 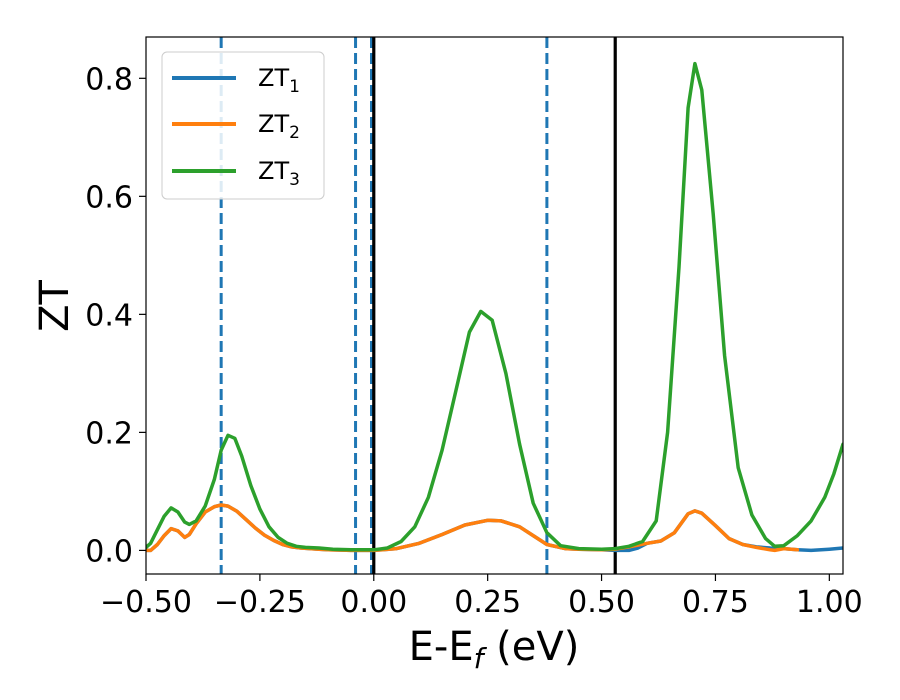 What do you see at coordinates (273, 171) in the screenshot?
I see `legend-entry-zt3-name: ZT` at bounding box center [273, 171].